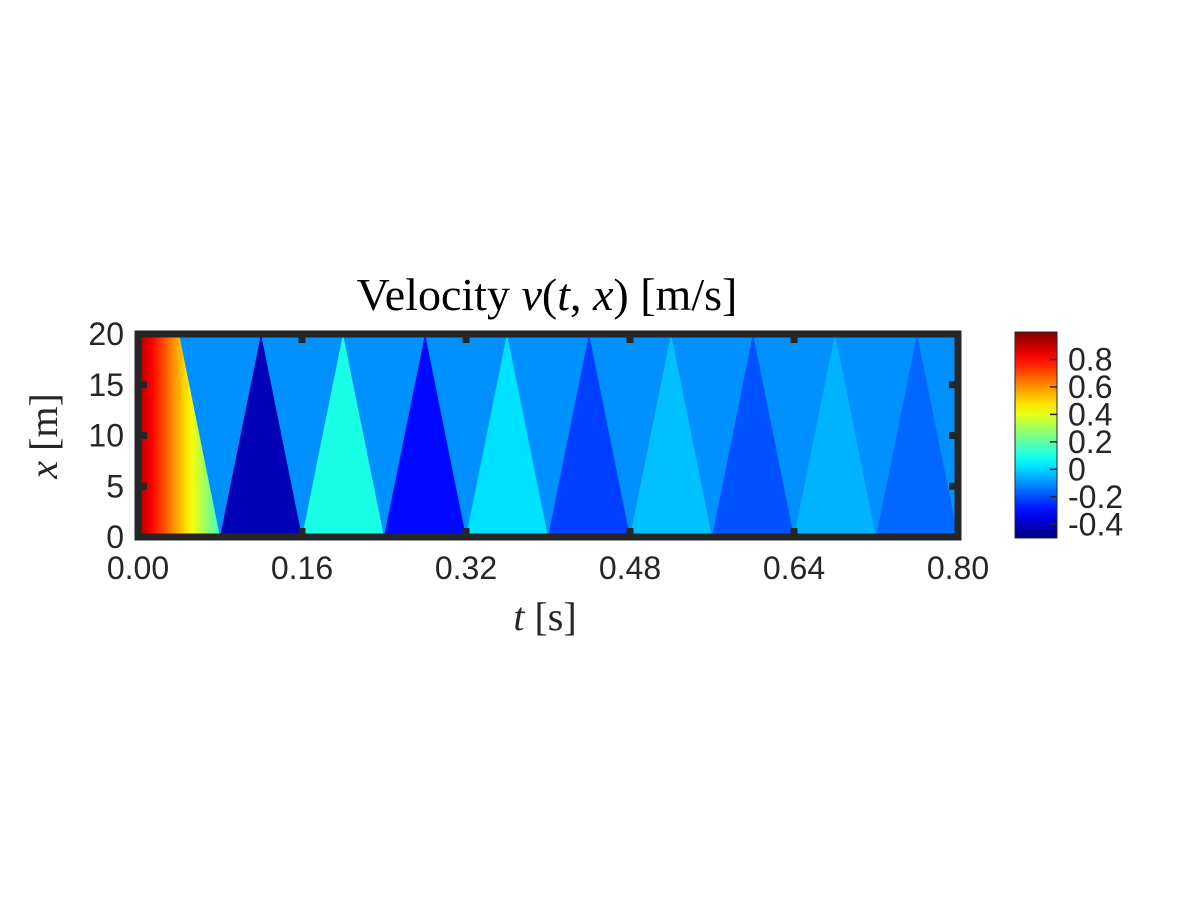 This screenshot has height=900, width=1200. Describe the element at coordinates (1090, 414) in the screenshot. I see `colorbar-tick-label-2: 0.4` at that location.